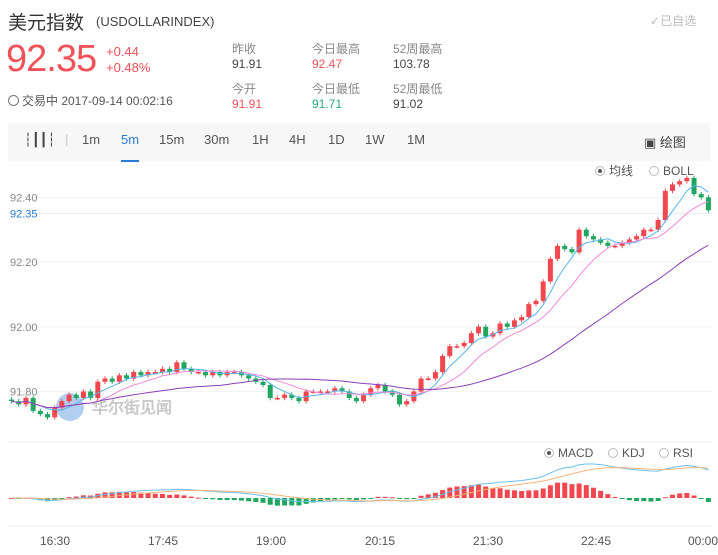 This screenshot has width=718, height=555. Describe the element at coordinates (673, 20) in the screenshot. I see `favorite-button: ✓已自选` at that location.